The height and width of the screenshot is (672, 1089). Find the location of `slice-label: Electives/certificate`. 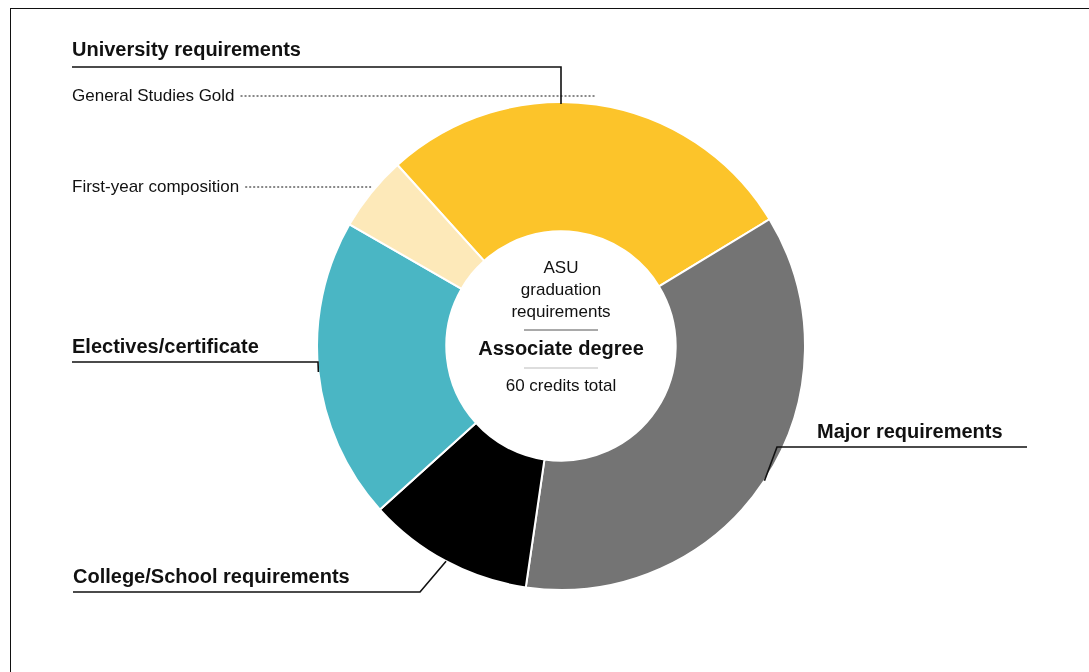

slice-label: Electives/certificate is located at coordinates (165, 346).